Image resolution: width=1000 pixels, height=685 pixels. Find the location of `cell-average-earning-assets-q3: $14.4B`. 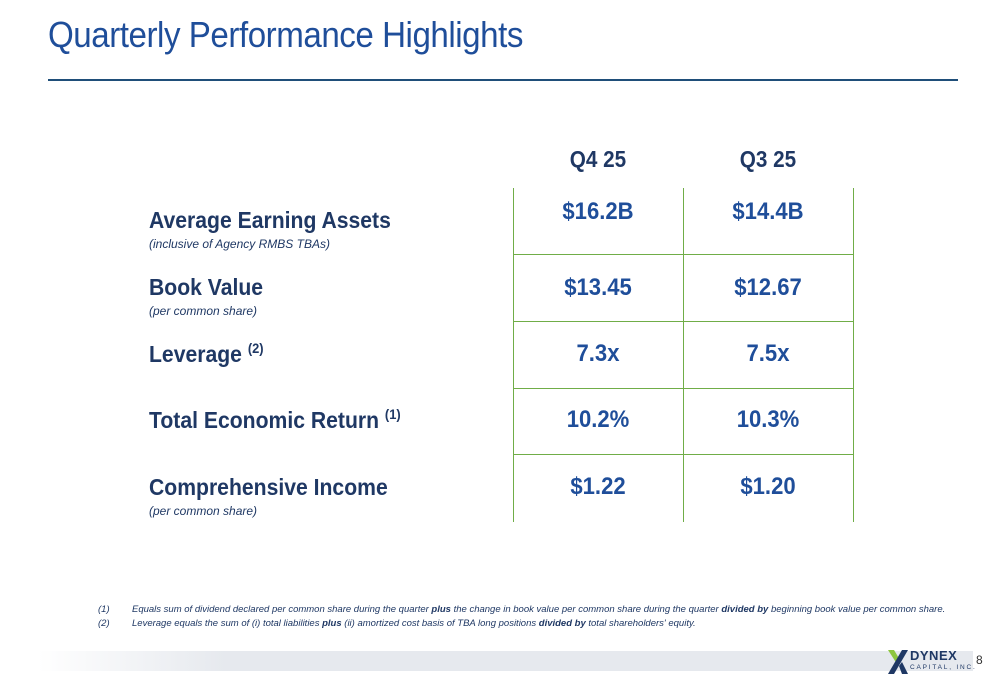

cell-average-earning-assets-q3: $14.4B is located at coordinates (768, 211).